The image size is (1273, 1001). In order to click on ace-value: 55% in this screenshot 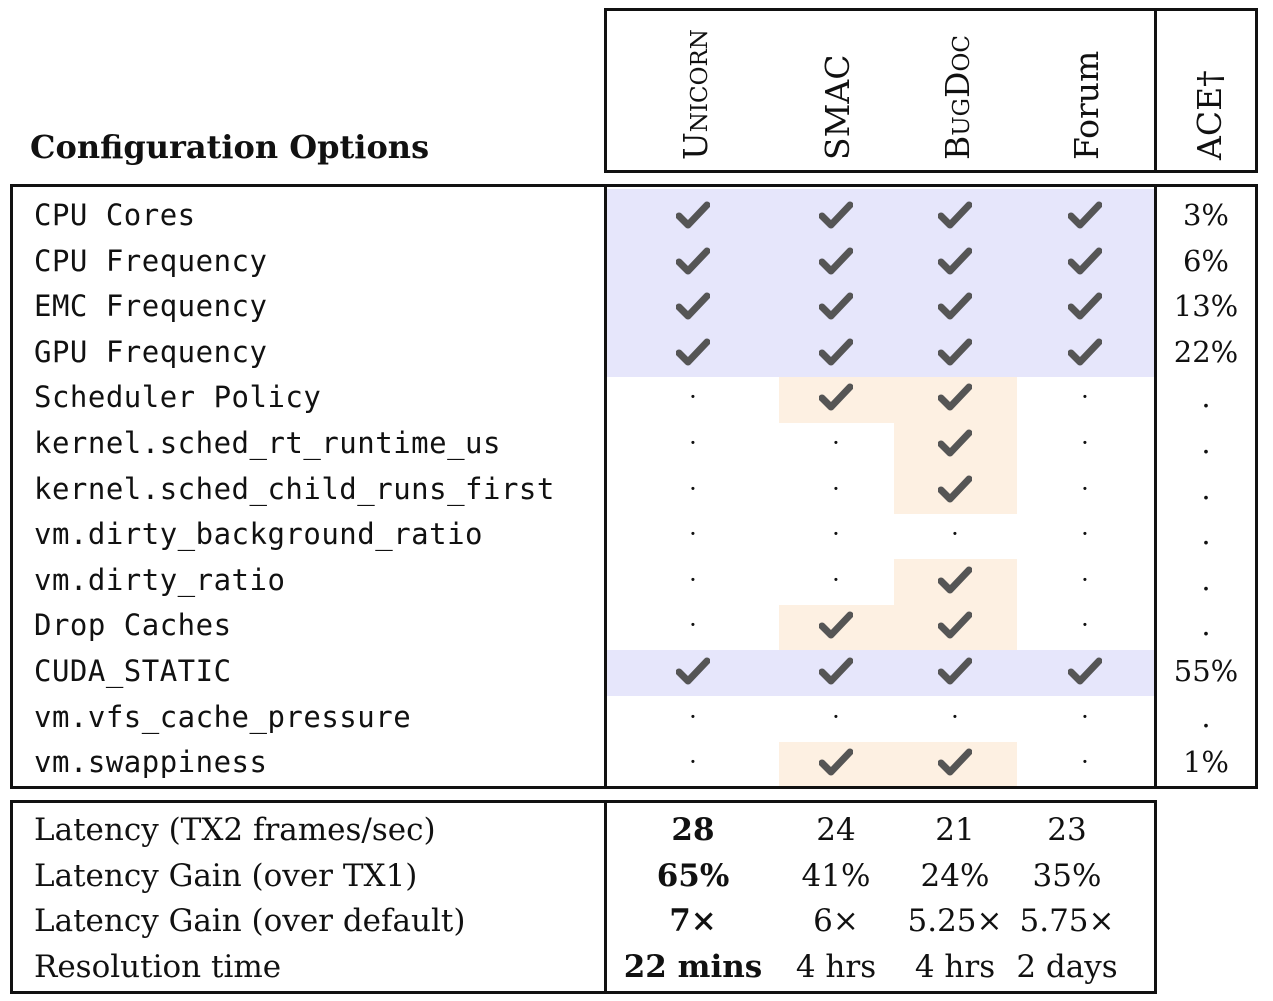, I will do `click(1206, 671)`.